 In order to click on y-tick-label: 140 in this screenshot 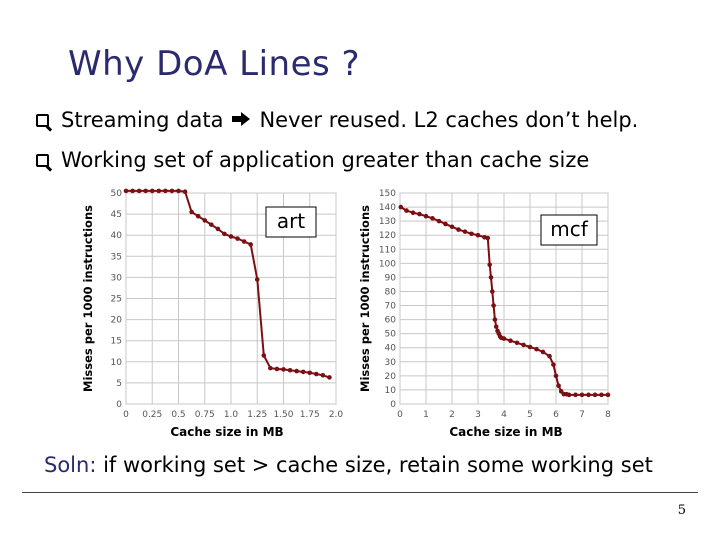, I will do `click(387, 208)`.